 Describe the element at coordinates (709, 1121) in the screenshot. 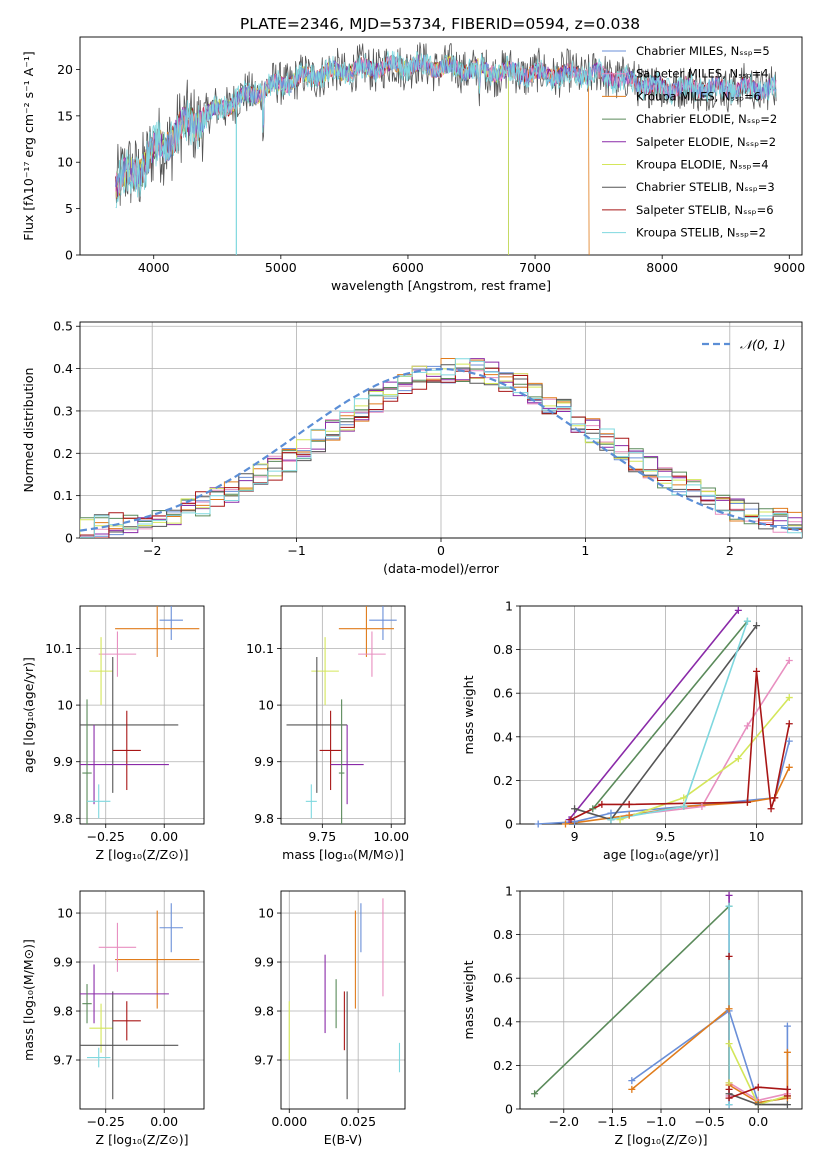

I see `x-tick-label: −0.5` at that location.